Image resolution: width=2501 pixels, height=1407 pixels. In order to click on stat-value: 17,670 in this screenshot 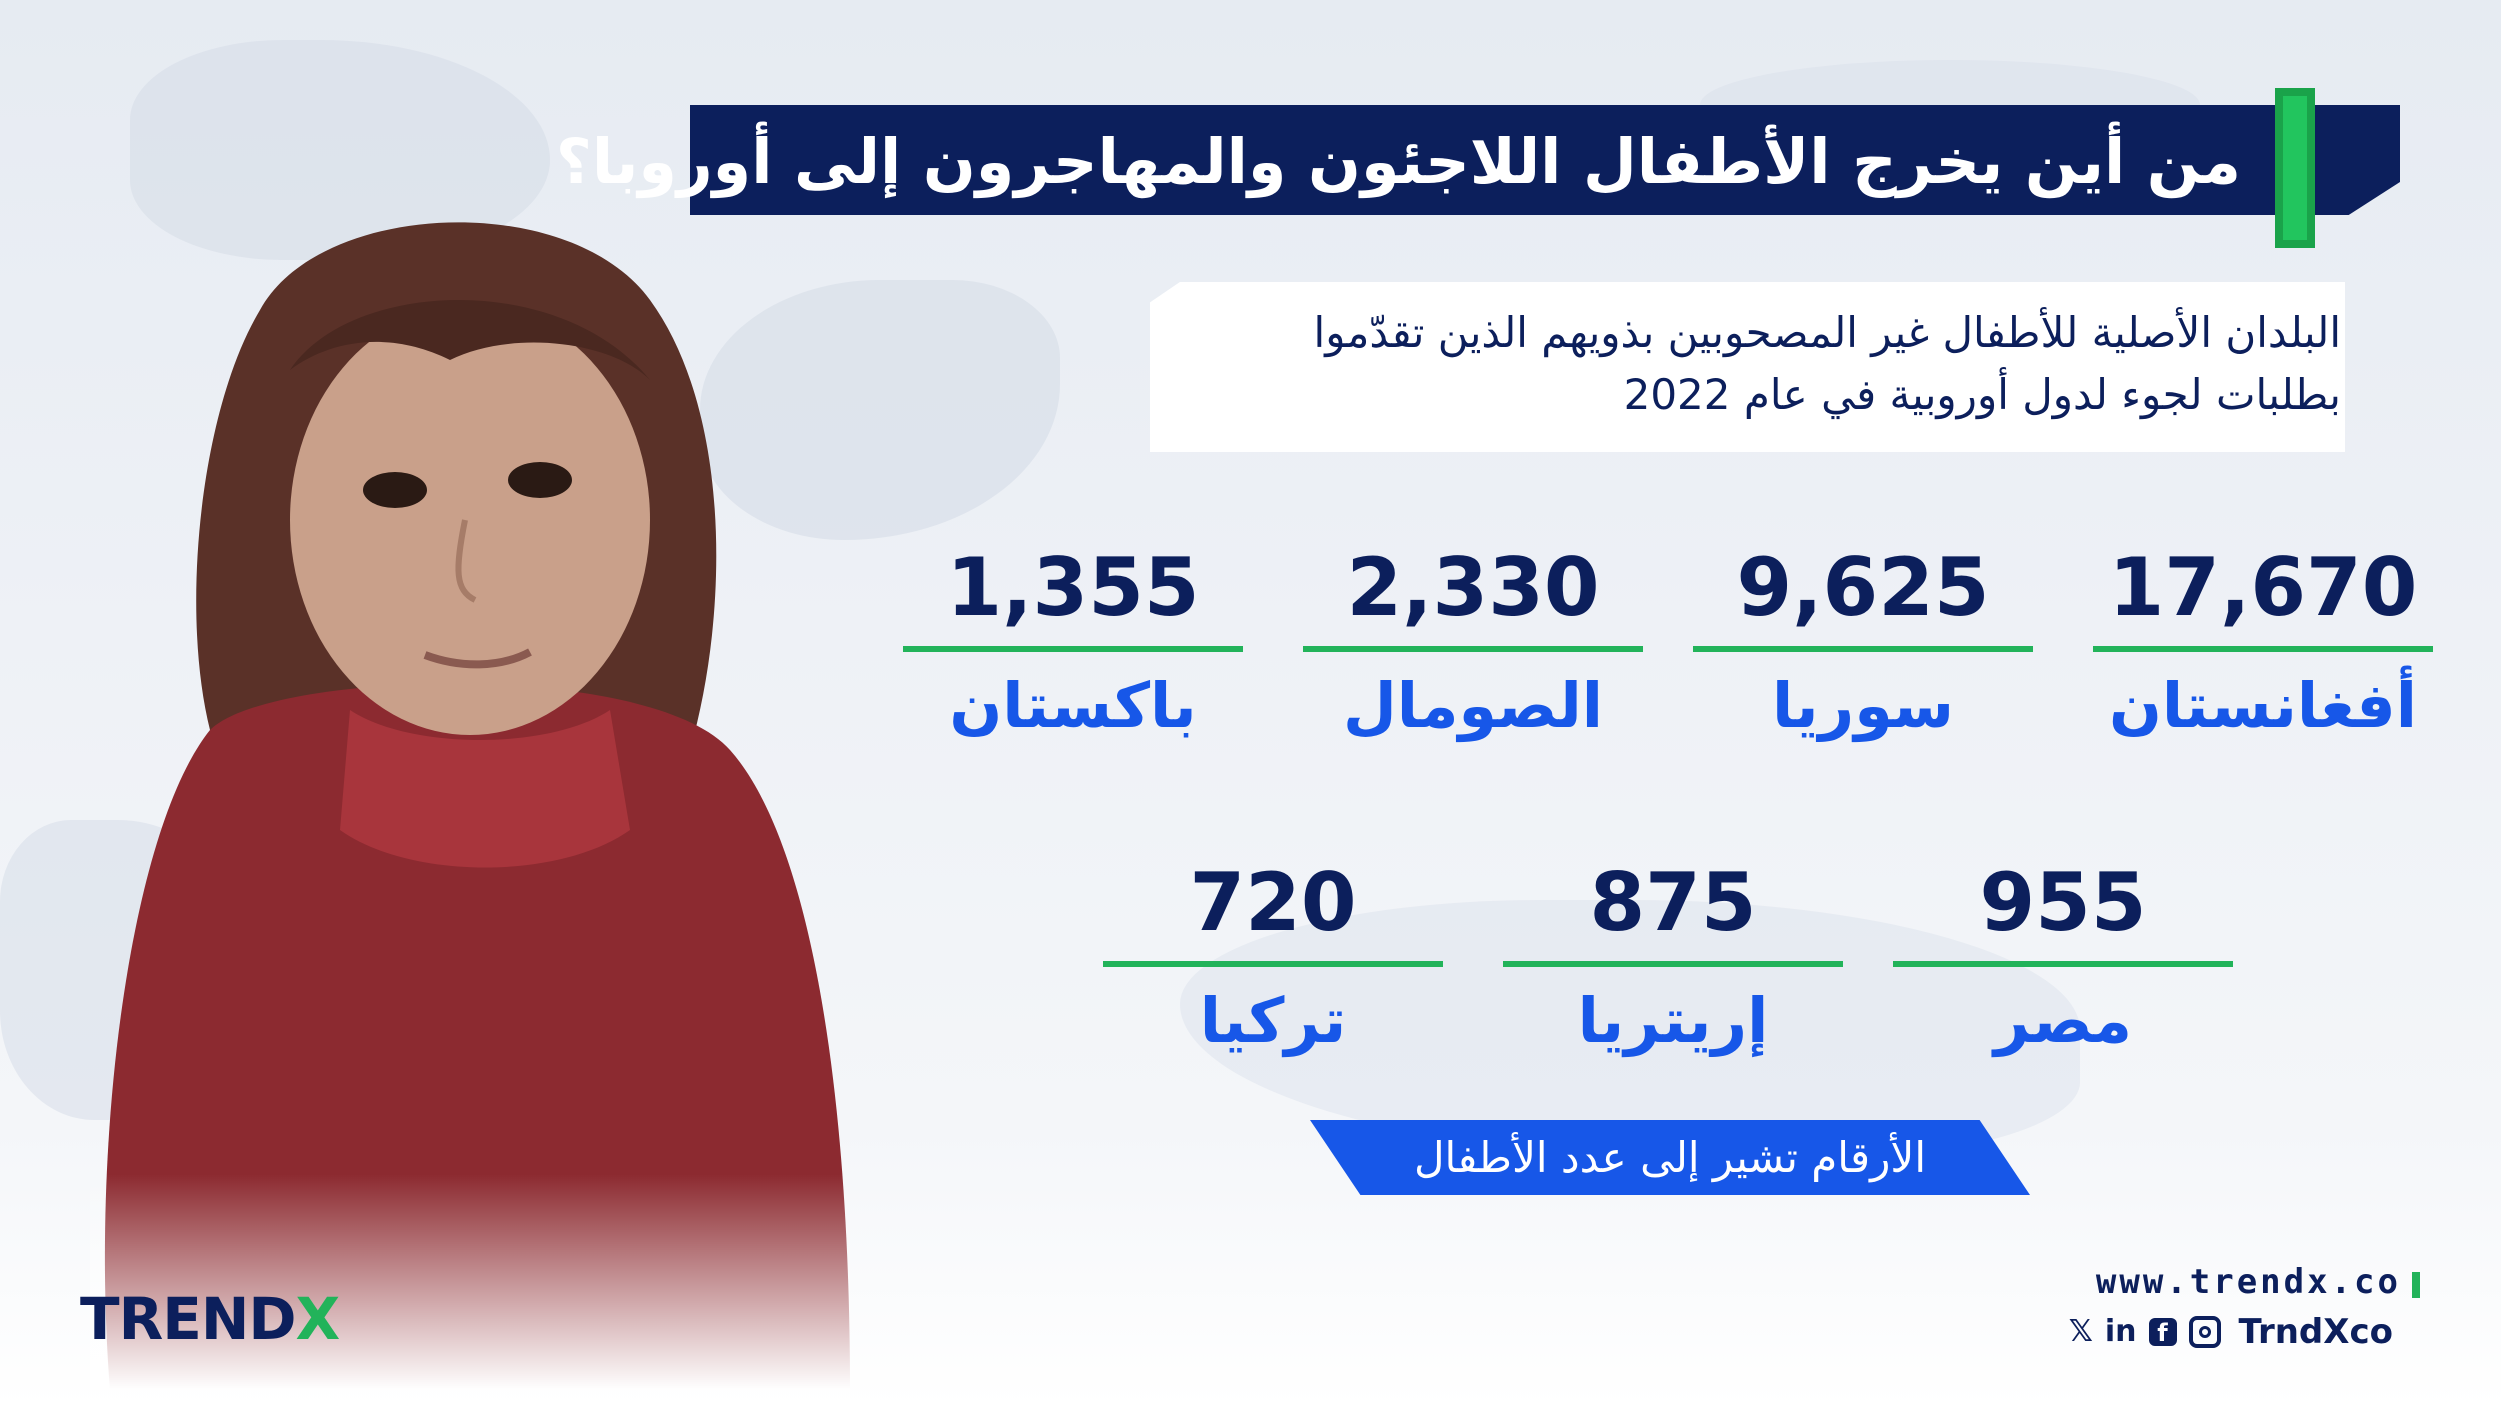, I will do `click(2263, 587)`.